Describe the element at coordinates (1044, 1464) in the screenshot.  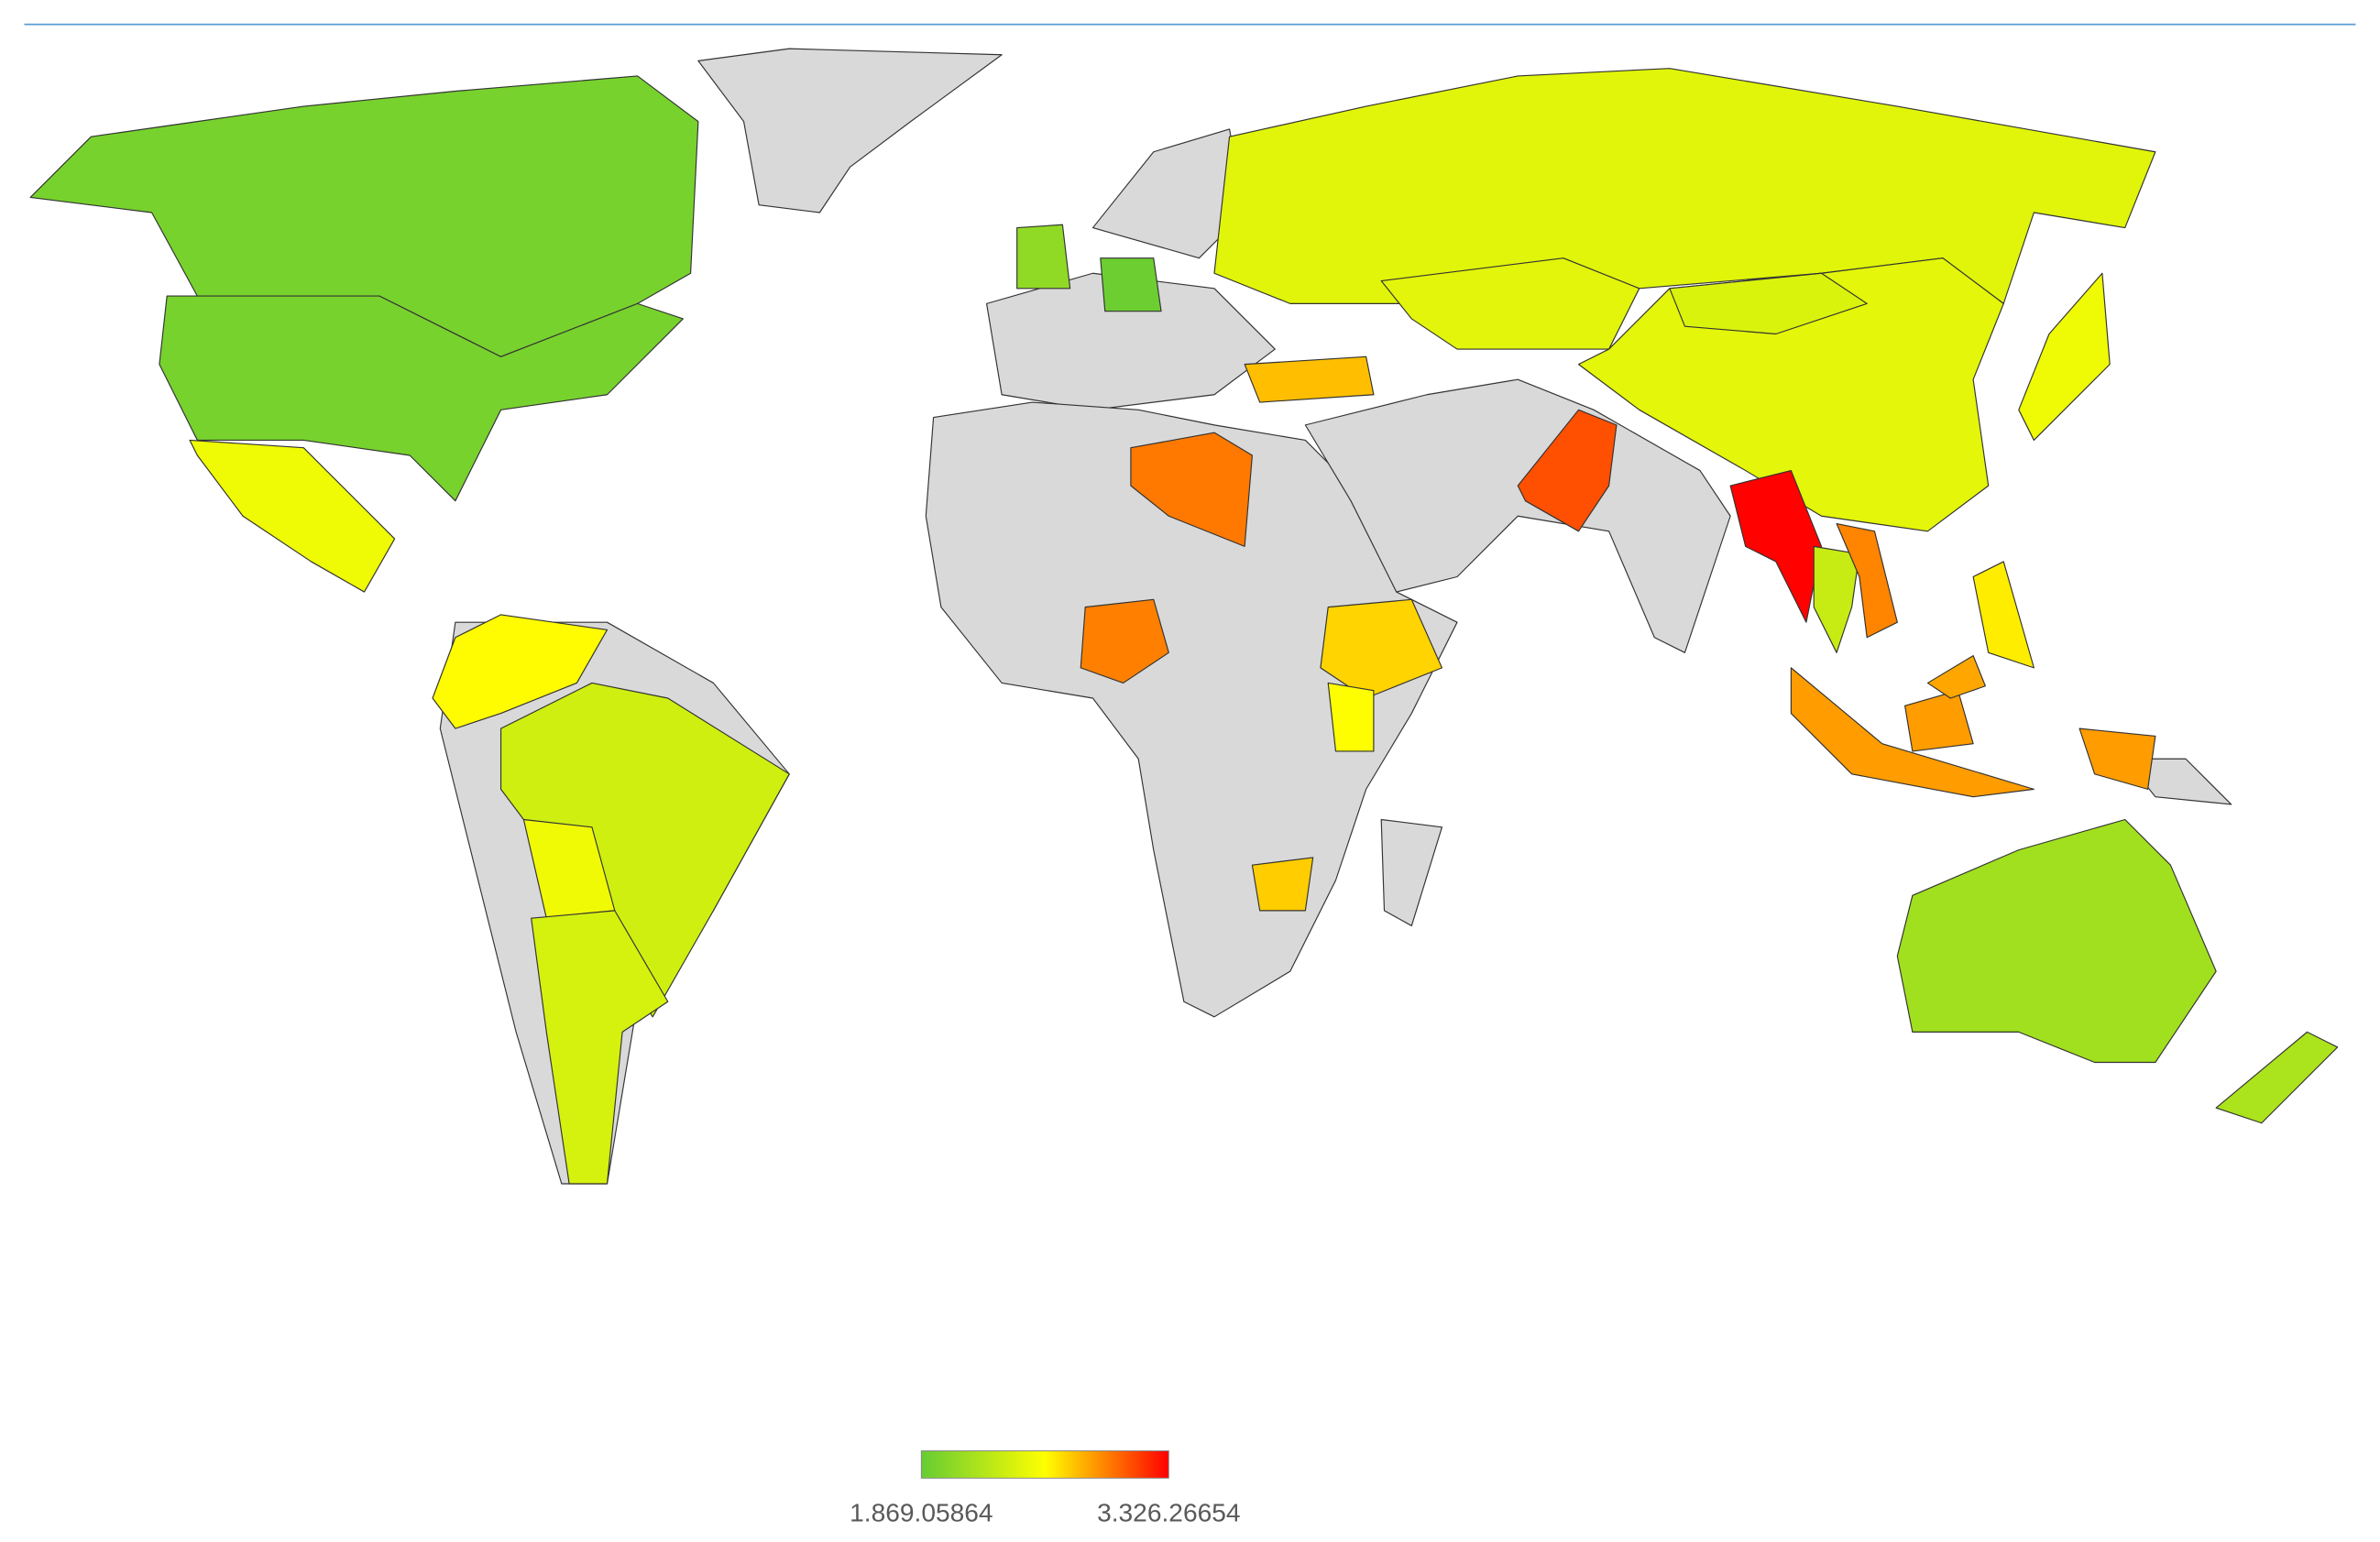
I see `legend-gradient` at that location.